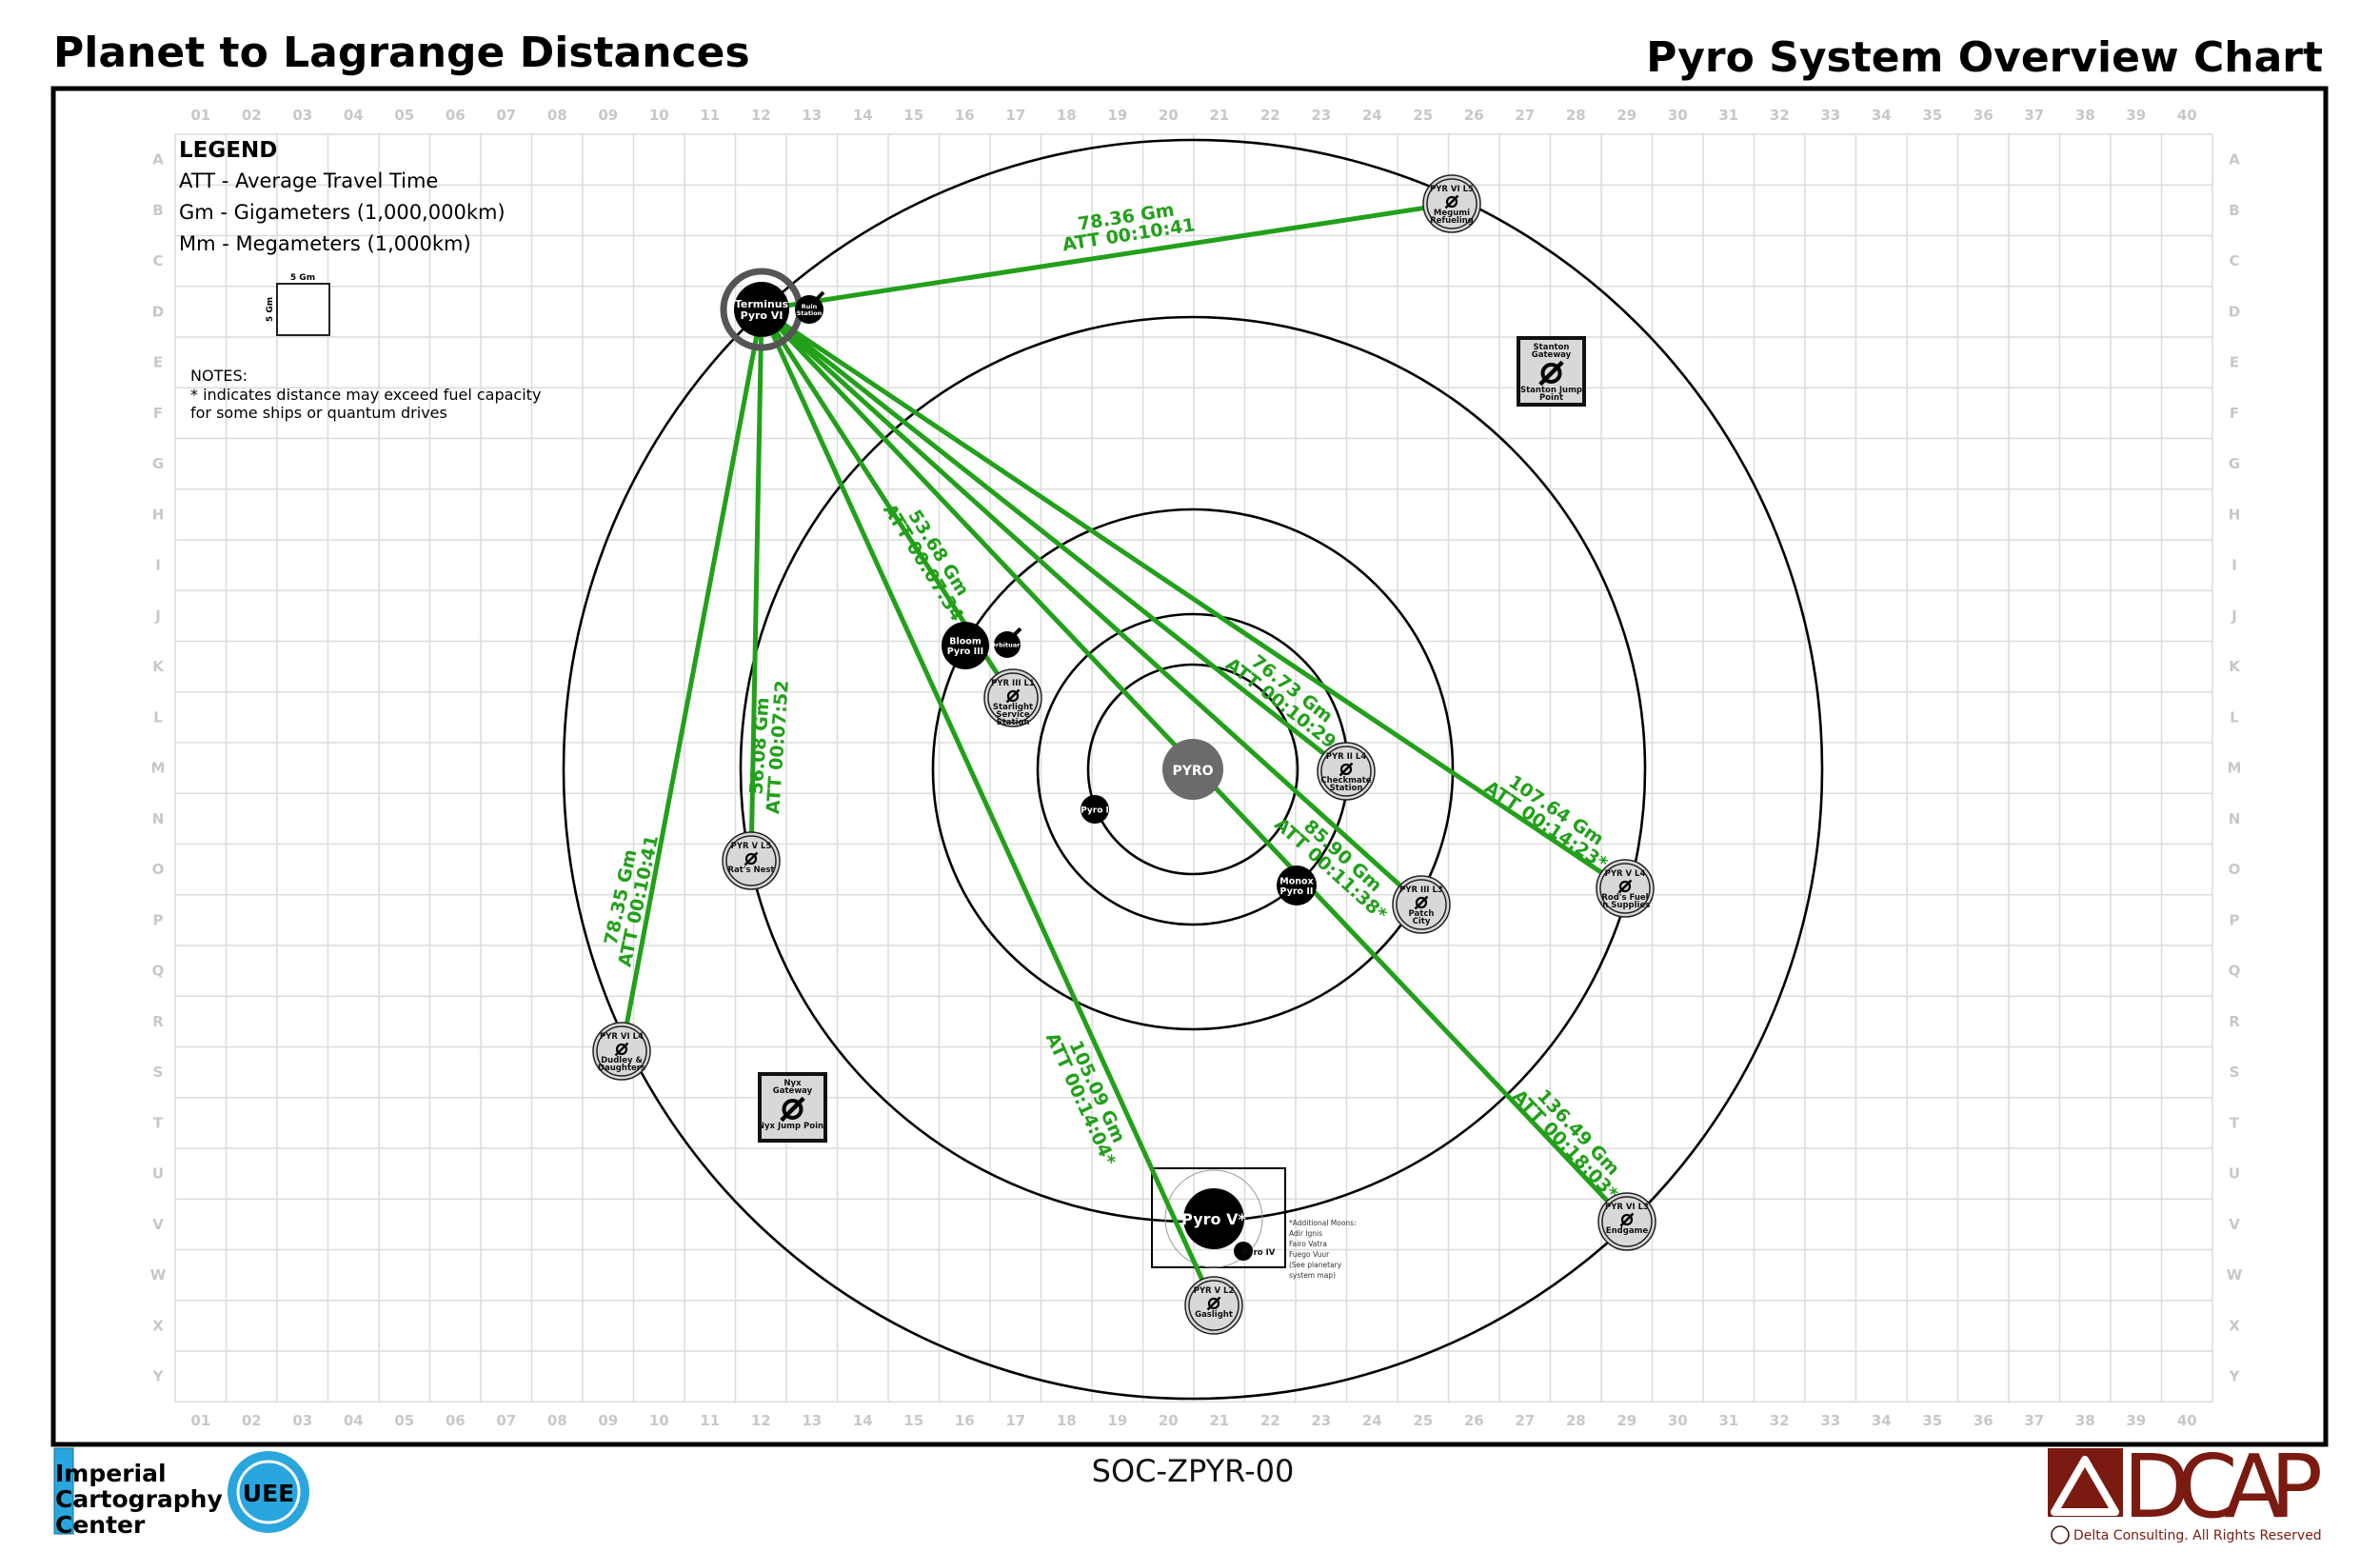 Image resolution: width=2380 pixels, height=1552 pixels. Describe the element at coordinates (1315, 1265) in the screenshot. I see `pyro-v-note: (See planetary` at that location.